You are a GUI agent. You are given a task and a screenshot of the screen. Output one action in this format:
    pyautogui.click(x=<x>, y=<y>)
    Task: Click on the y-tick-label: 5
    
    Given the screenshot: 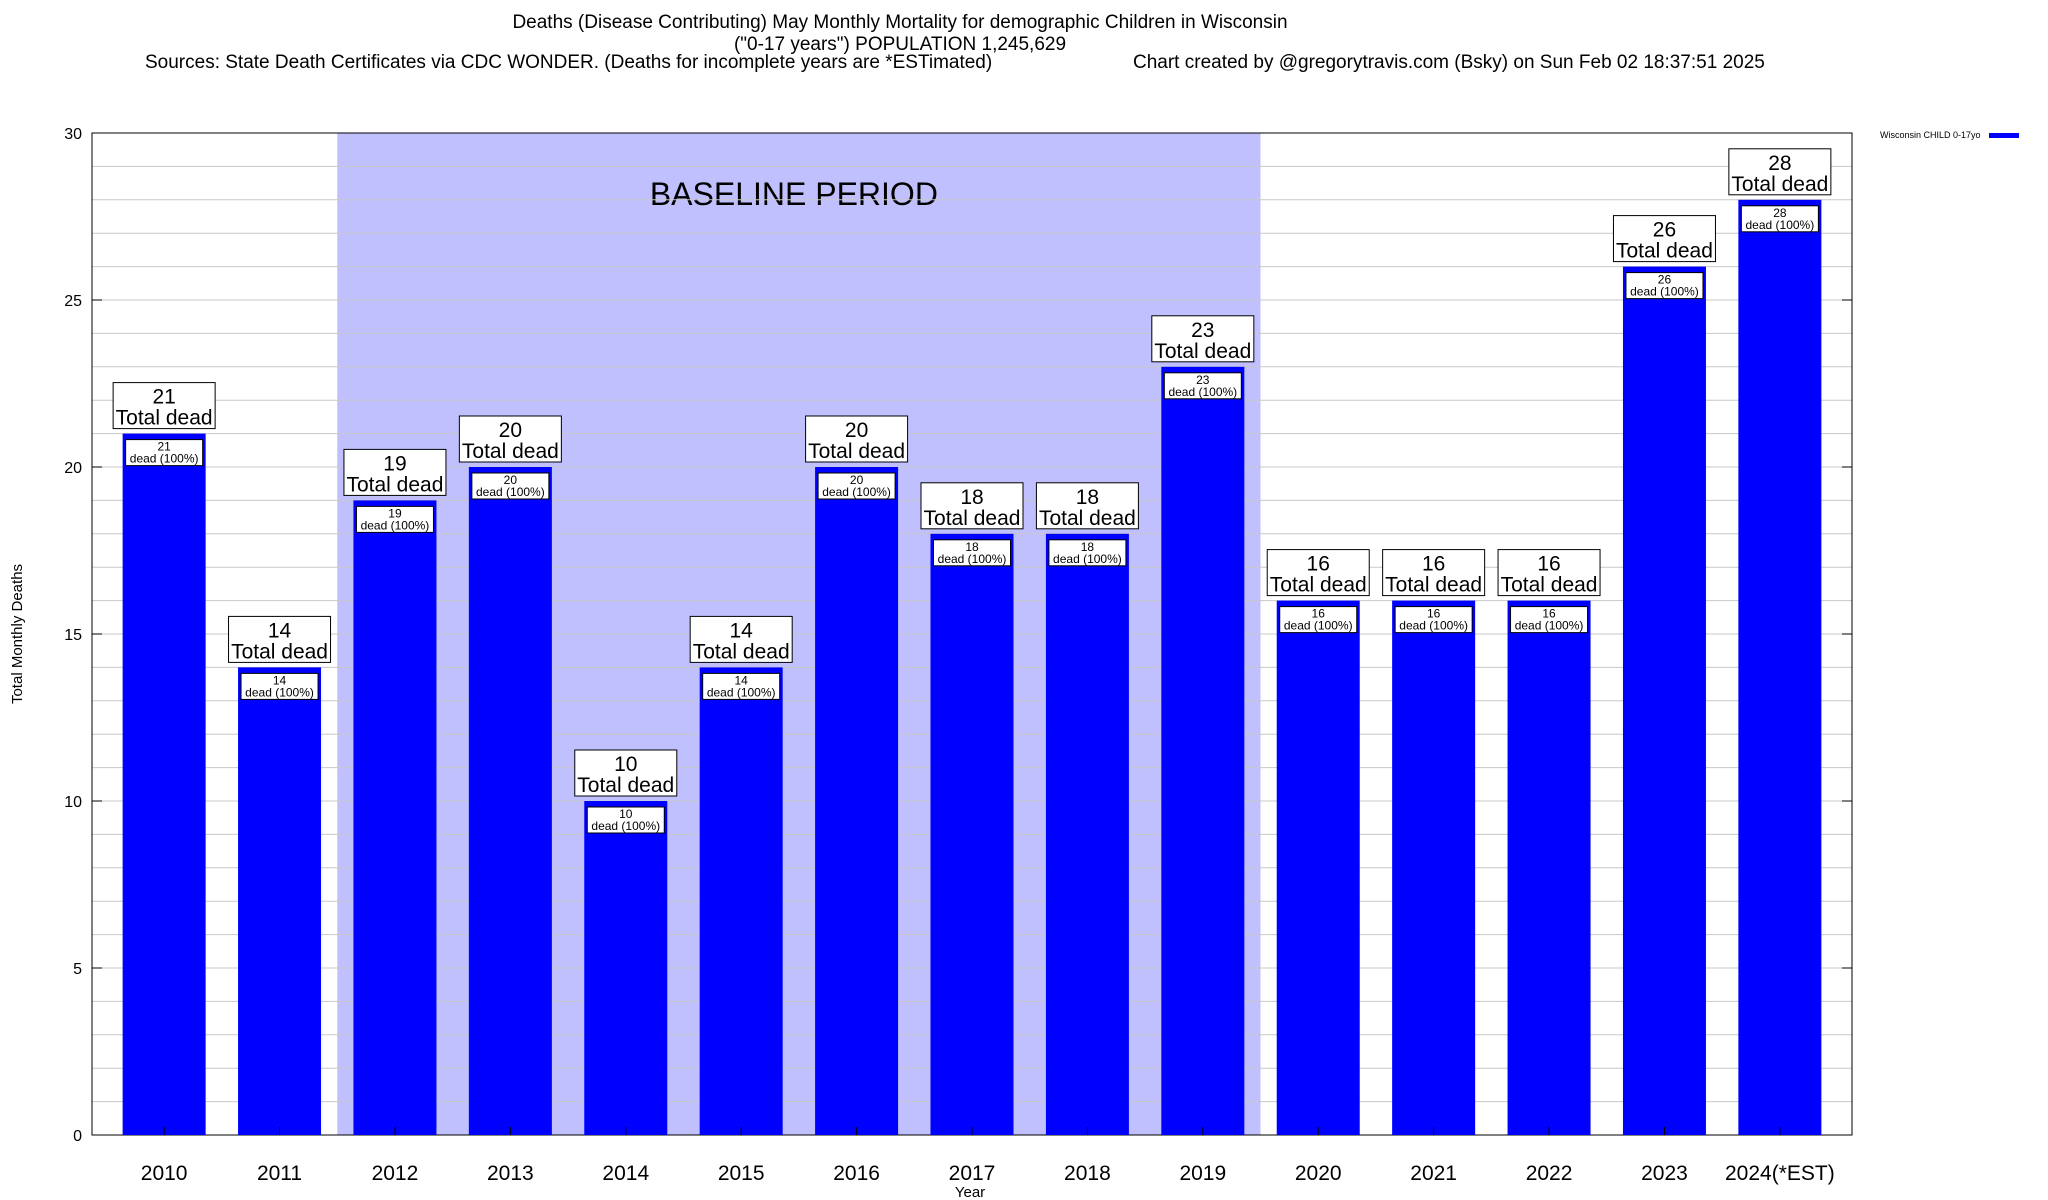 What is the action you would take?
    pyautogui.click(x=77, y=969)
    